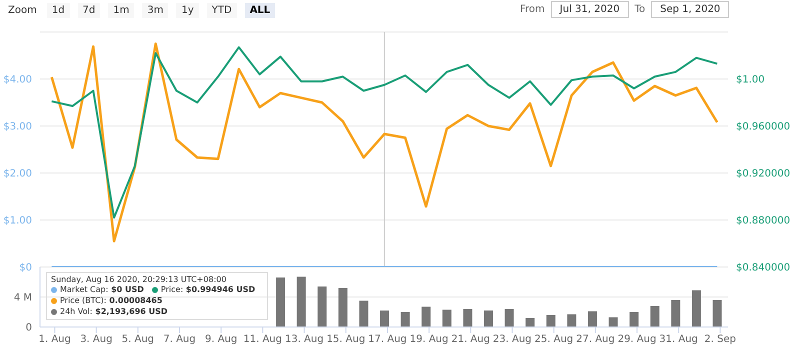 Image resolution: width=800 pixels, height=350 pixels. I want to click on x-tick-label: 2. Sep, so click(720, 340).